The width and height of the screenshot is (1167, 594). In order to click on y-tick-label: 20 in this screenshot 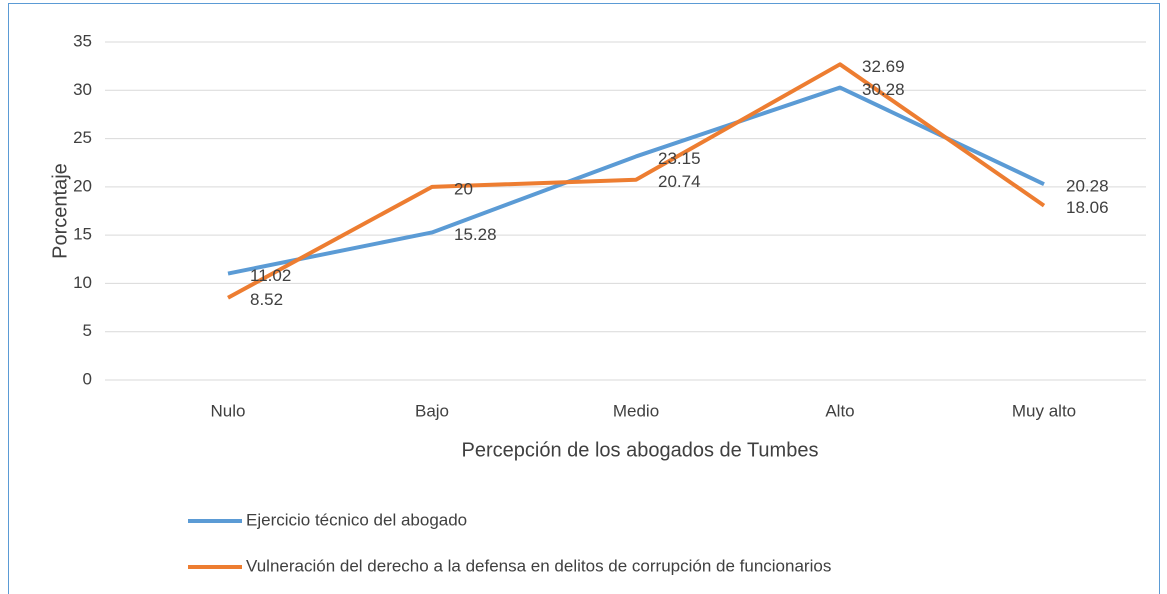, I will do `click(82, 185)`.